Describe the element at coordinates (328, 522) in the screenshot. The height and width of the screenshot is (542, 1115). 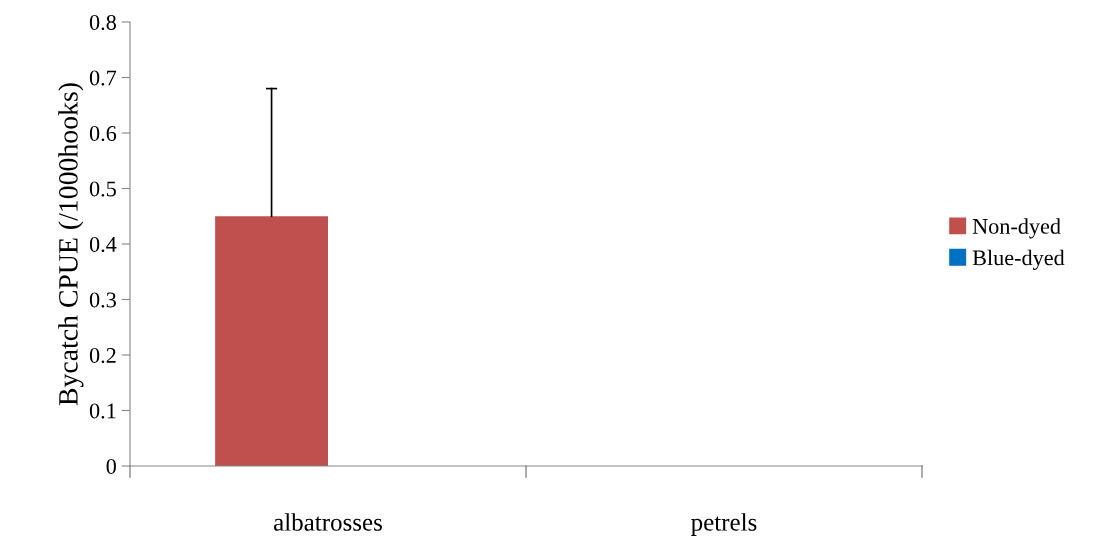
I see `x-tick-label: albatrosses` at that location.